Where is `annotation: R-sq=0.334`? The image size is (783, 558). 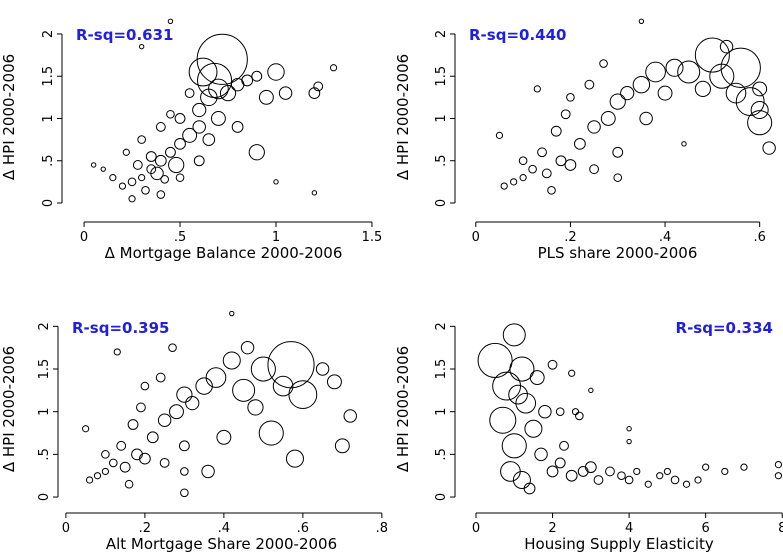
annotation: R-sq=0.334 is located at coordinates (724, 328).